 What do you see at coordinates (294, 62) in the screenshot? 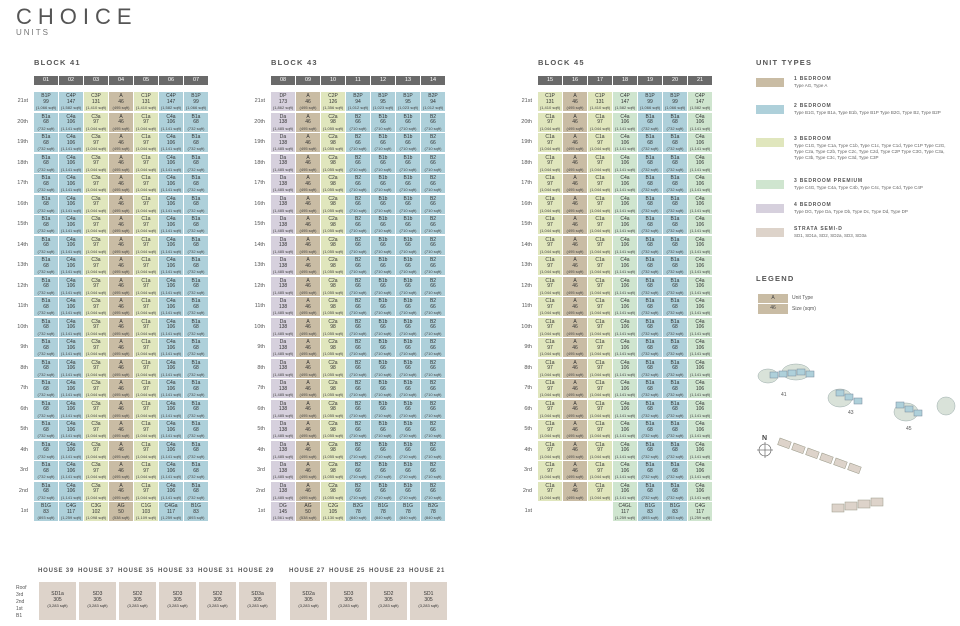
I see `block-43-title: BLOCK 43` at bounding box center [294, 62].